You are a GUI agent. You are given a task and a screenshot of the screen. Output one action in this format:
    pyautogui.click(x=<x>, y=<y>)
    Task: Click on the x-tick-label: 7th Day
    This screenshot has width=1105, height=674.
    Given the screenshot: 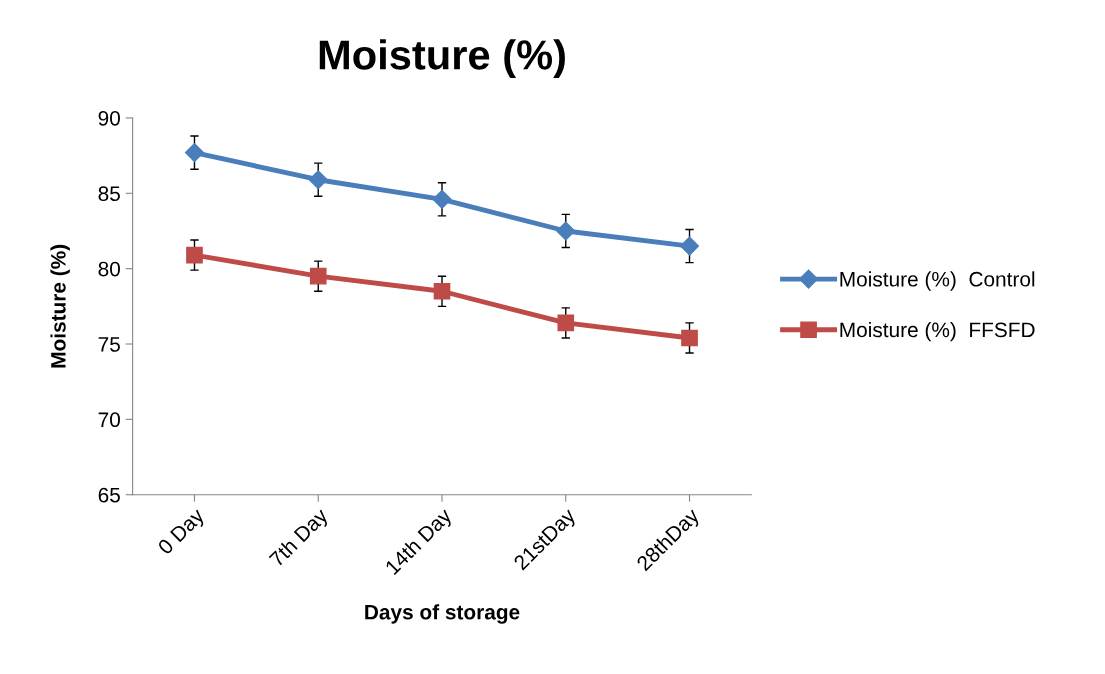 What is the action you would take?
    pyautogui.click(x=300, y=538)
    